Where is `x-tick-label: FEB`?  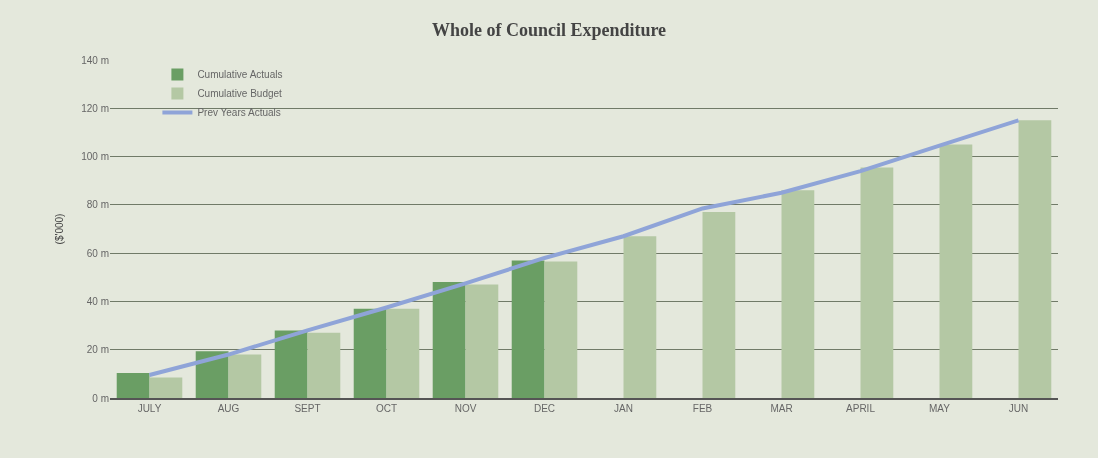
x-tick-label: FEB is located at coordinates (702, 408).